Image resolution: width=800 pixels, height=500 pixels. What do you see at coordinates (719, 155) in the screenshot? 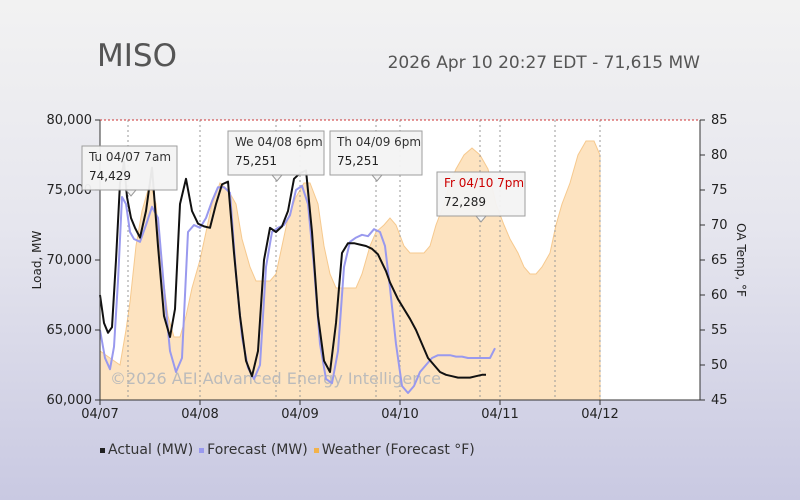
I see `y2-tick-label: 80` at bounding box center [719, 155].